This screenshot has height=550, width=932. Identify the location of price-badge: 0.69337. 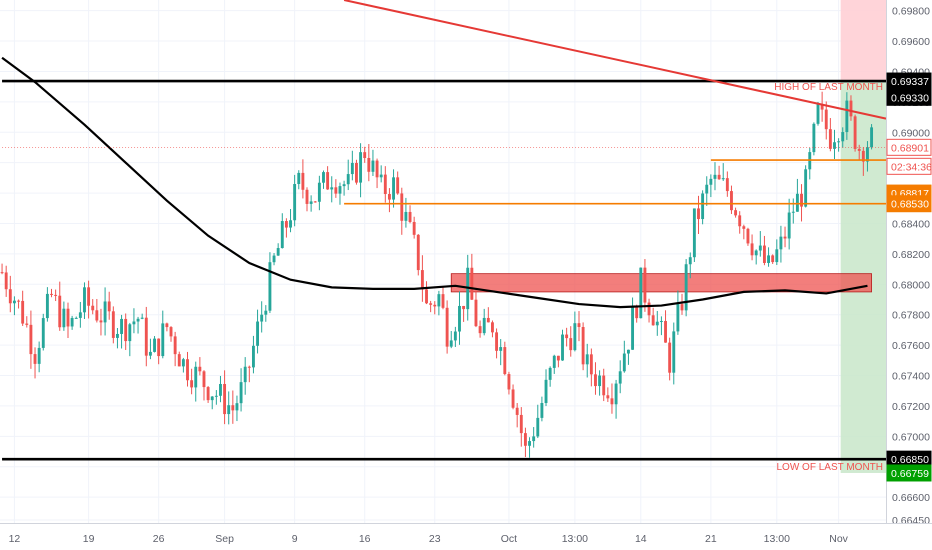
(909, 81).